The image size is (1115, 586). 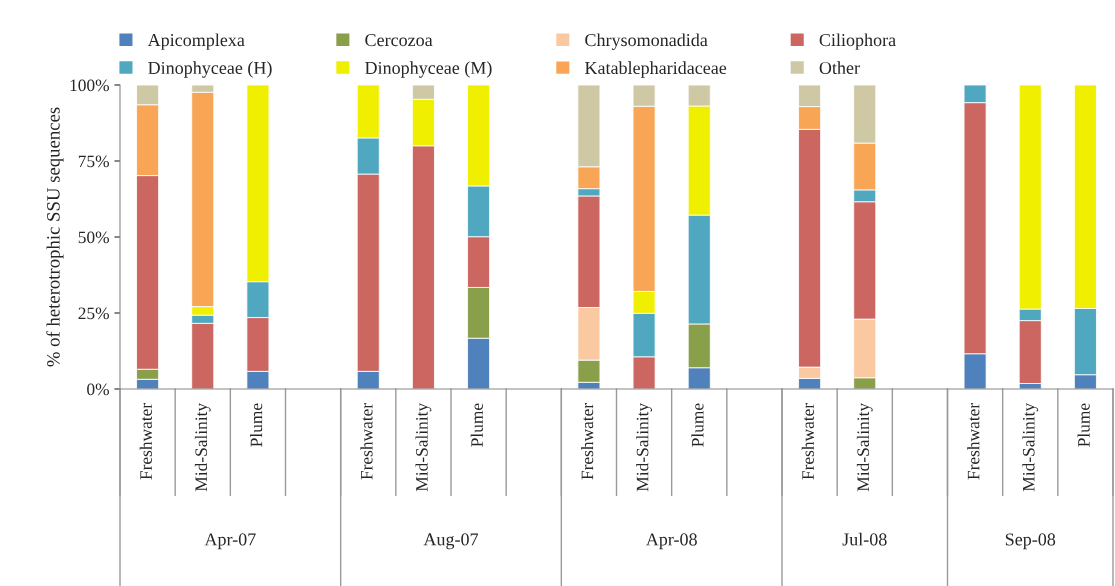 What do you see at coordinates (1030, 541) in the screenshot?
I see `text: Sep-08` at bounding box center [1030, 541].